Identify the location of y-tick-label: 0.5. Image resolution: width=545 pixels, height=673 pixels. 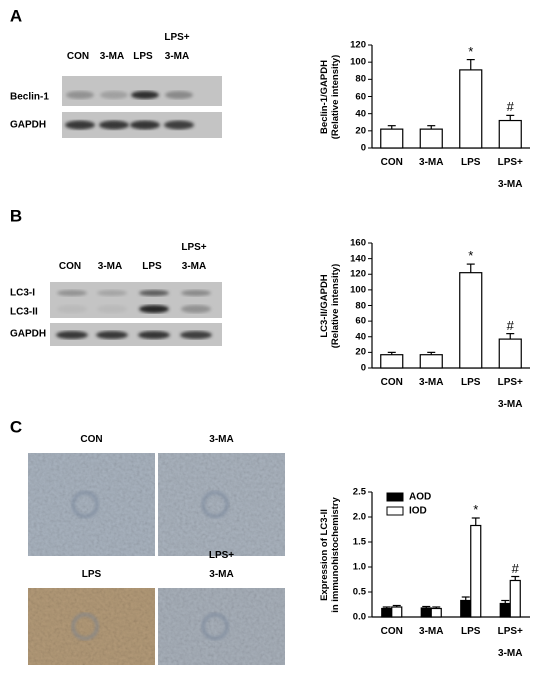
(359, 592).